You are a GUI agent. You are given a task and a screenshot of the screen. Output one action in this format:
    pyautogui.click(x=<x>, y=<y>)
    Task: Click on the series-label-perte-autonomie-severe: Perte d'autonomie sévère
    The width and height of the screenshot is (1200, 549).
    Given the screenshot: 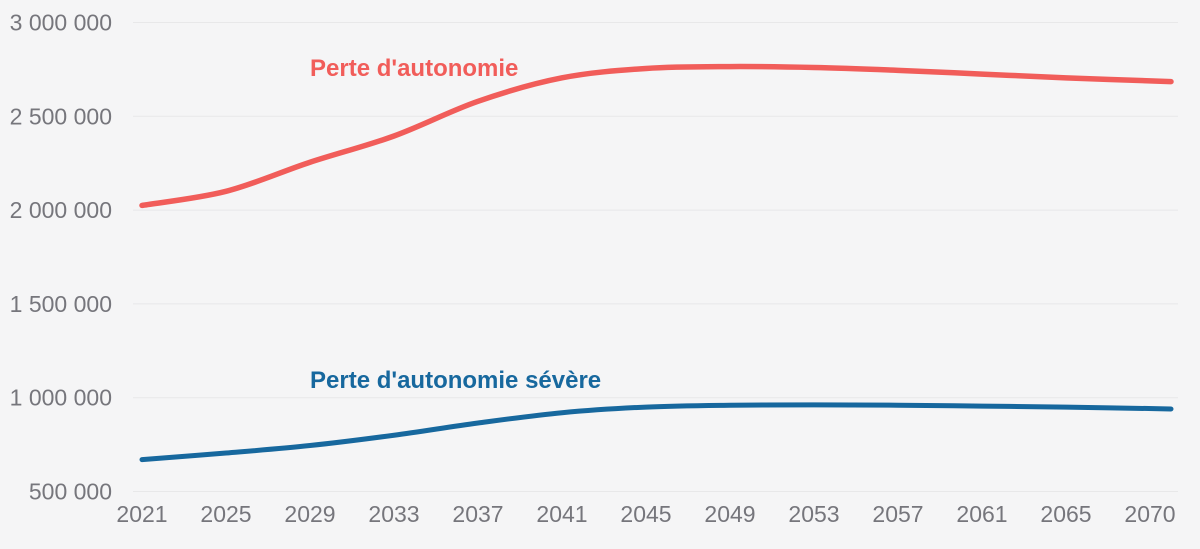 What is the action you would take?
    pyautogui.click(x=455, y=380)
    